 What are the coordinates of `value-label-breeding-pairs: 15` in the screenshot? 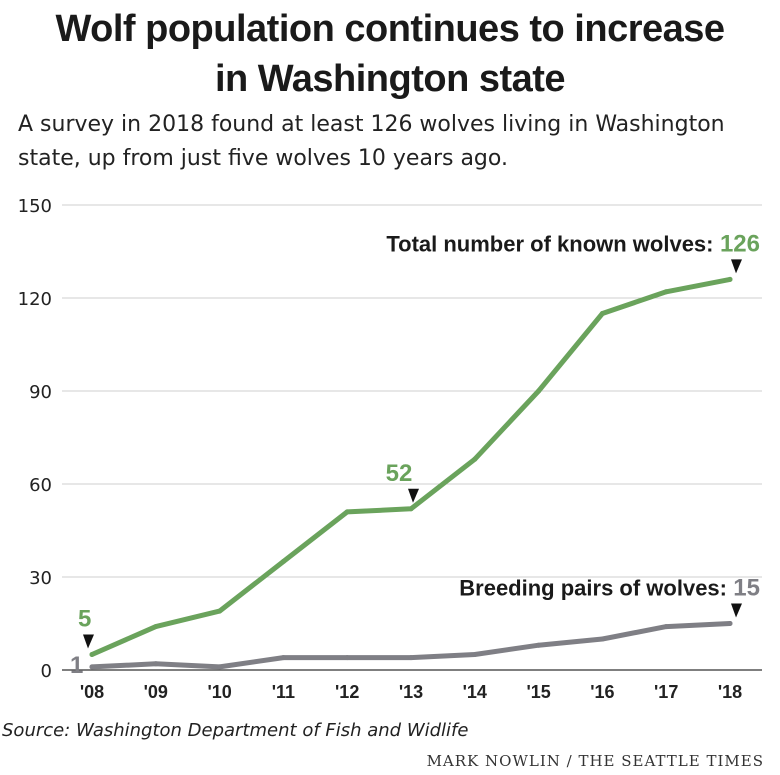 It's located at (746, 588).